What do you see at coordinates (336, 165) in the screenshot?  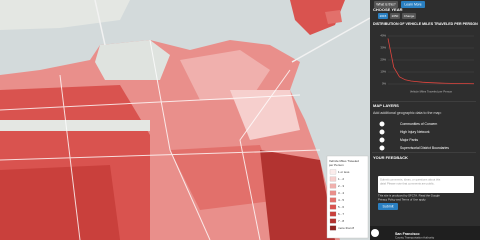 I see `legend-title: per Person` at bounding box center [336, 165].